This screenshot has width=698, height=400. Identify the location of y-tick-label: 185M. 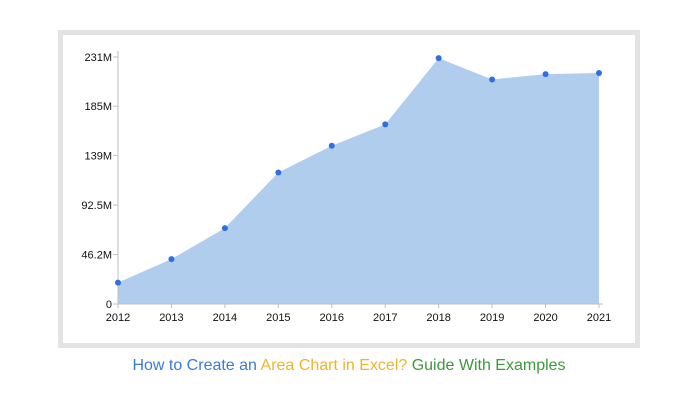
(98, 107).